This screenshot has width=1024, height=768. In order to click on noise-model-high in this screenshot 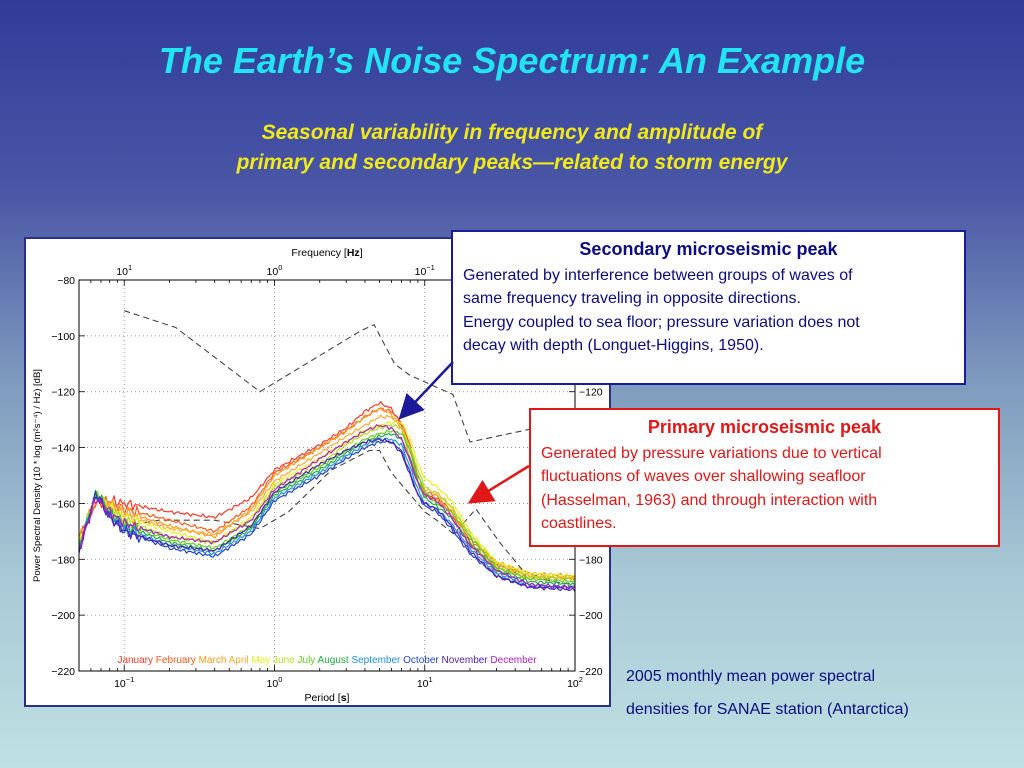, I will do `click(350, 376)`.